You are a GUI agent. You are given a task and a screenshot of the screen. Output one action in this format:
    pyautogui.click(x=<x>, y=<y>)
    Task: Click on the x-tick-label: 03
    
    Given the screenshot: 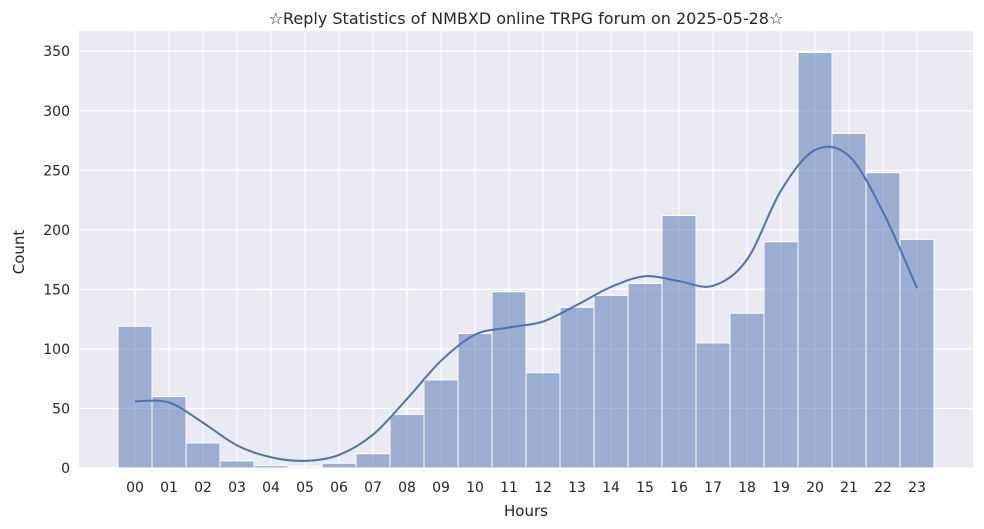 What is the action you would take?
    pyautogui.click(x=237, y=488)
    